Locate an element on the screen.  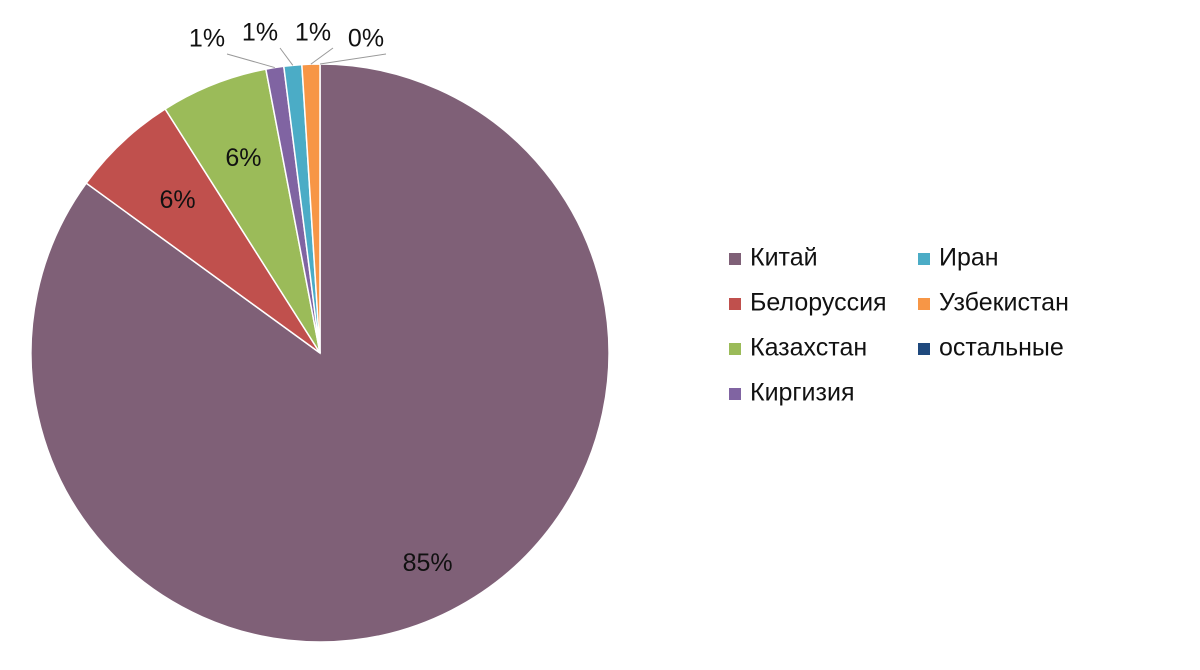
legend-label: Узбекистан is located at coordinates (1004, 303).